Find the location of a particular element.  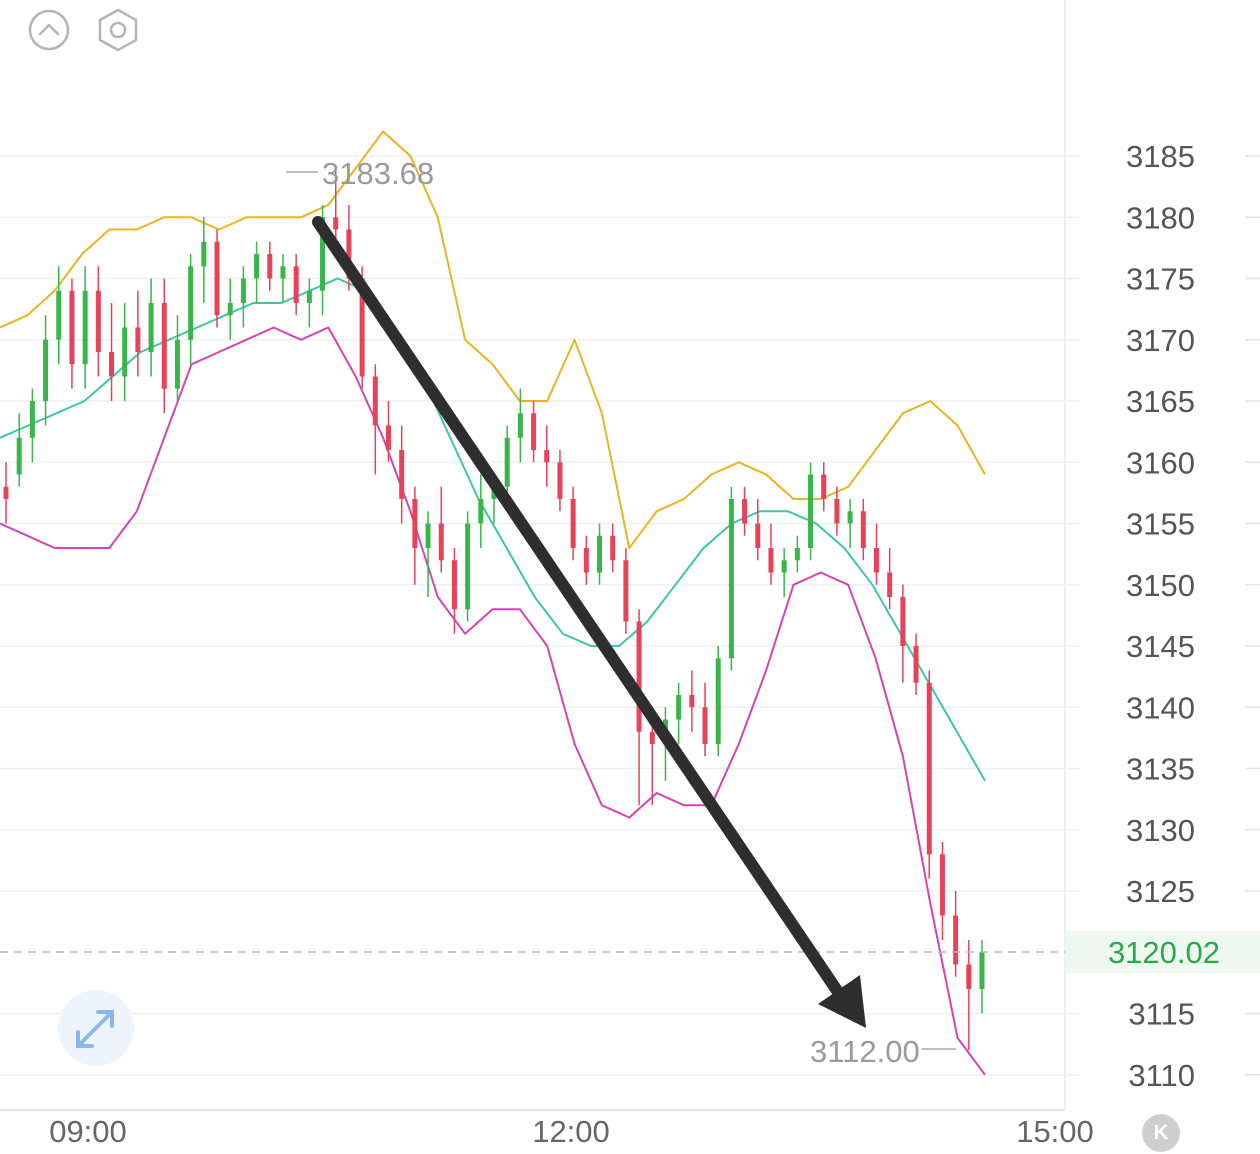

y-tick-label: 3110 is located at coordinates (1161, 1075).